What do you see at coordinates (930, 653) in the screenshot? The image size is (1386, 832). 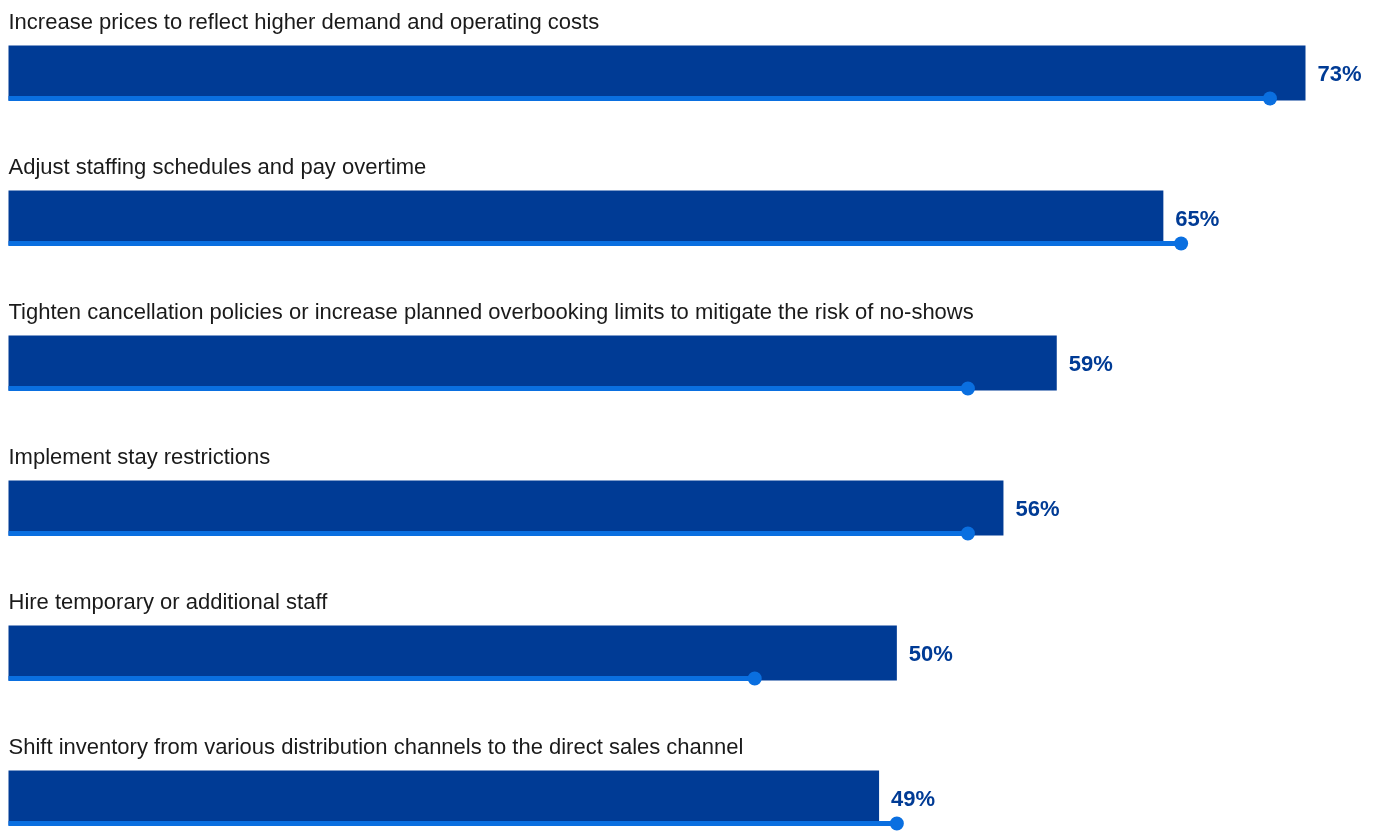 I see `data-label: 50%` at bounding box center [930, 653].